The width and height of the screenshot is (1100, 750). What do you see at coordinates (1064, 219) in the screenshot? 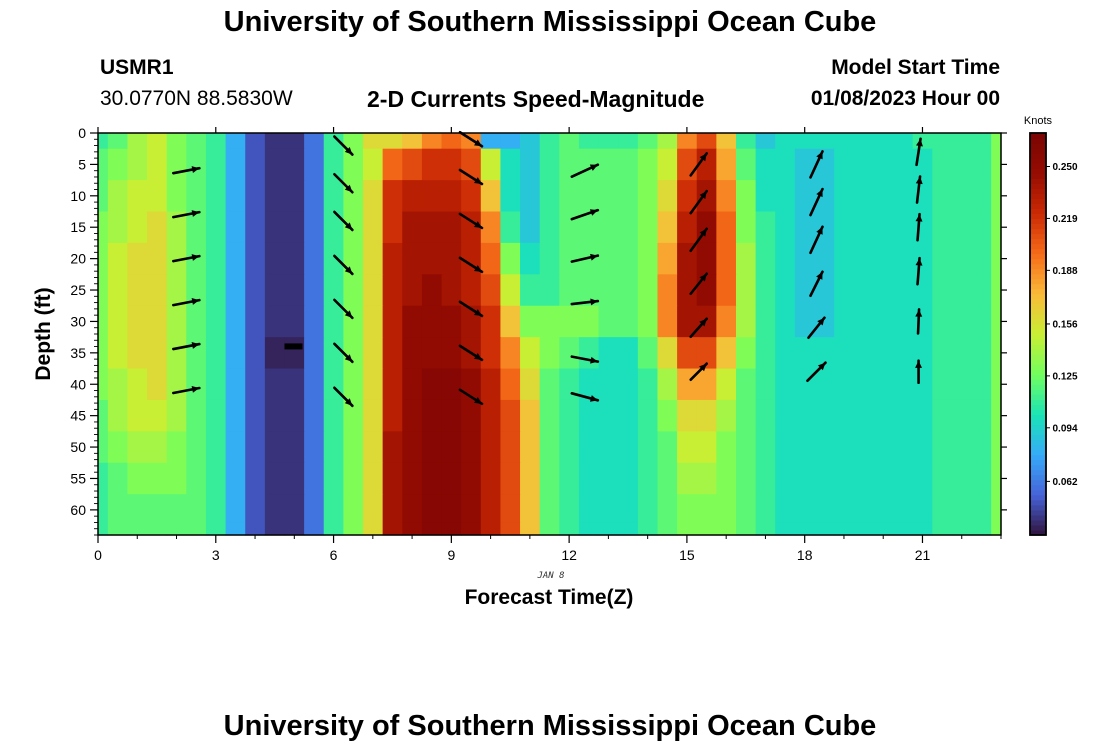
I see `colorbar-tick-label: 0.219` at bounding box center [1064, 219].